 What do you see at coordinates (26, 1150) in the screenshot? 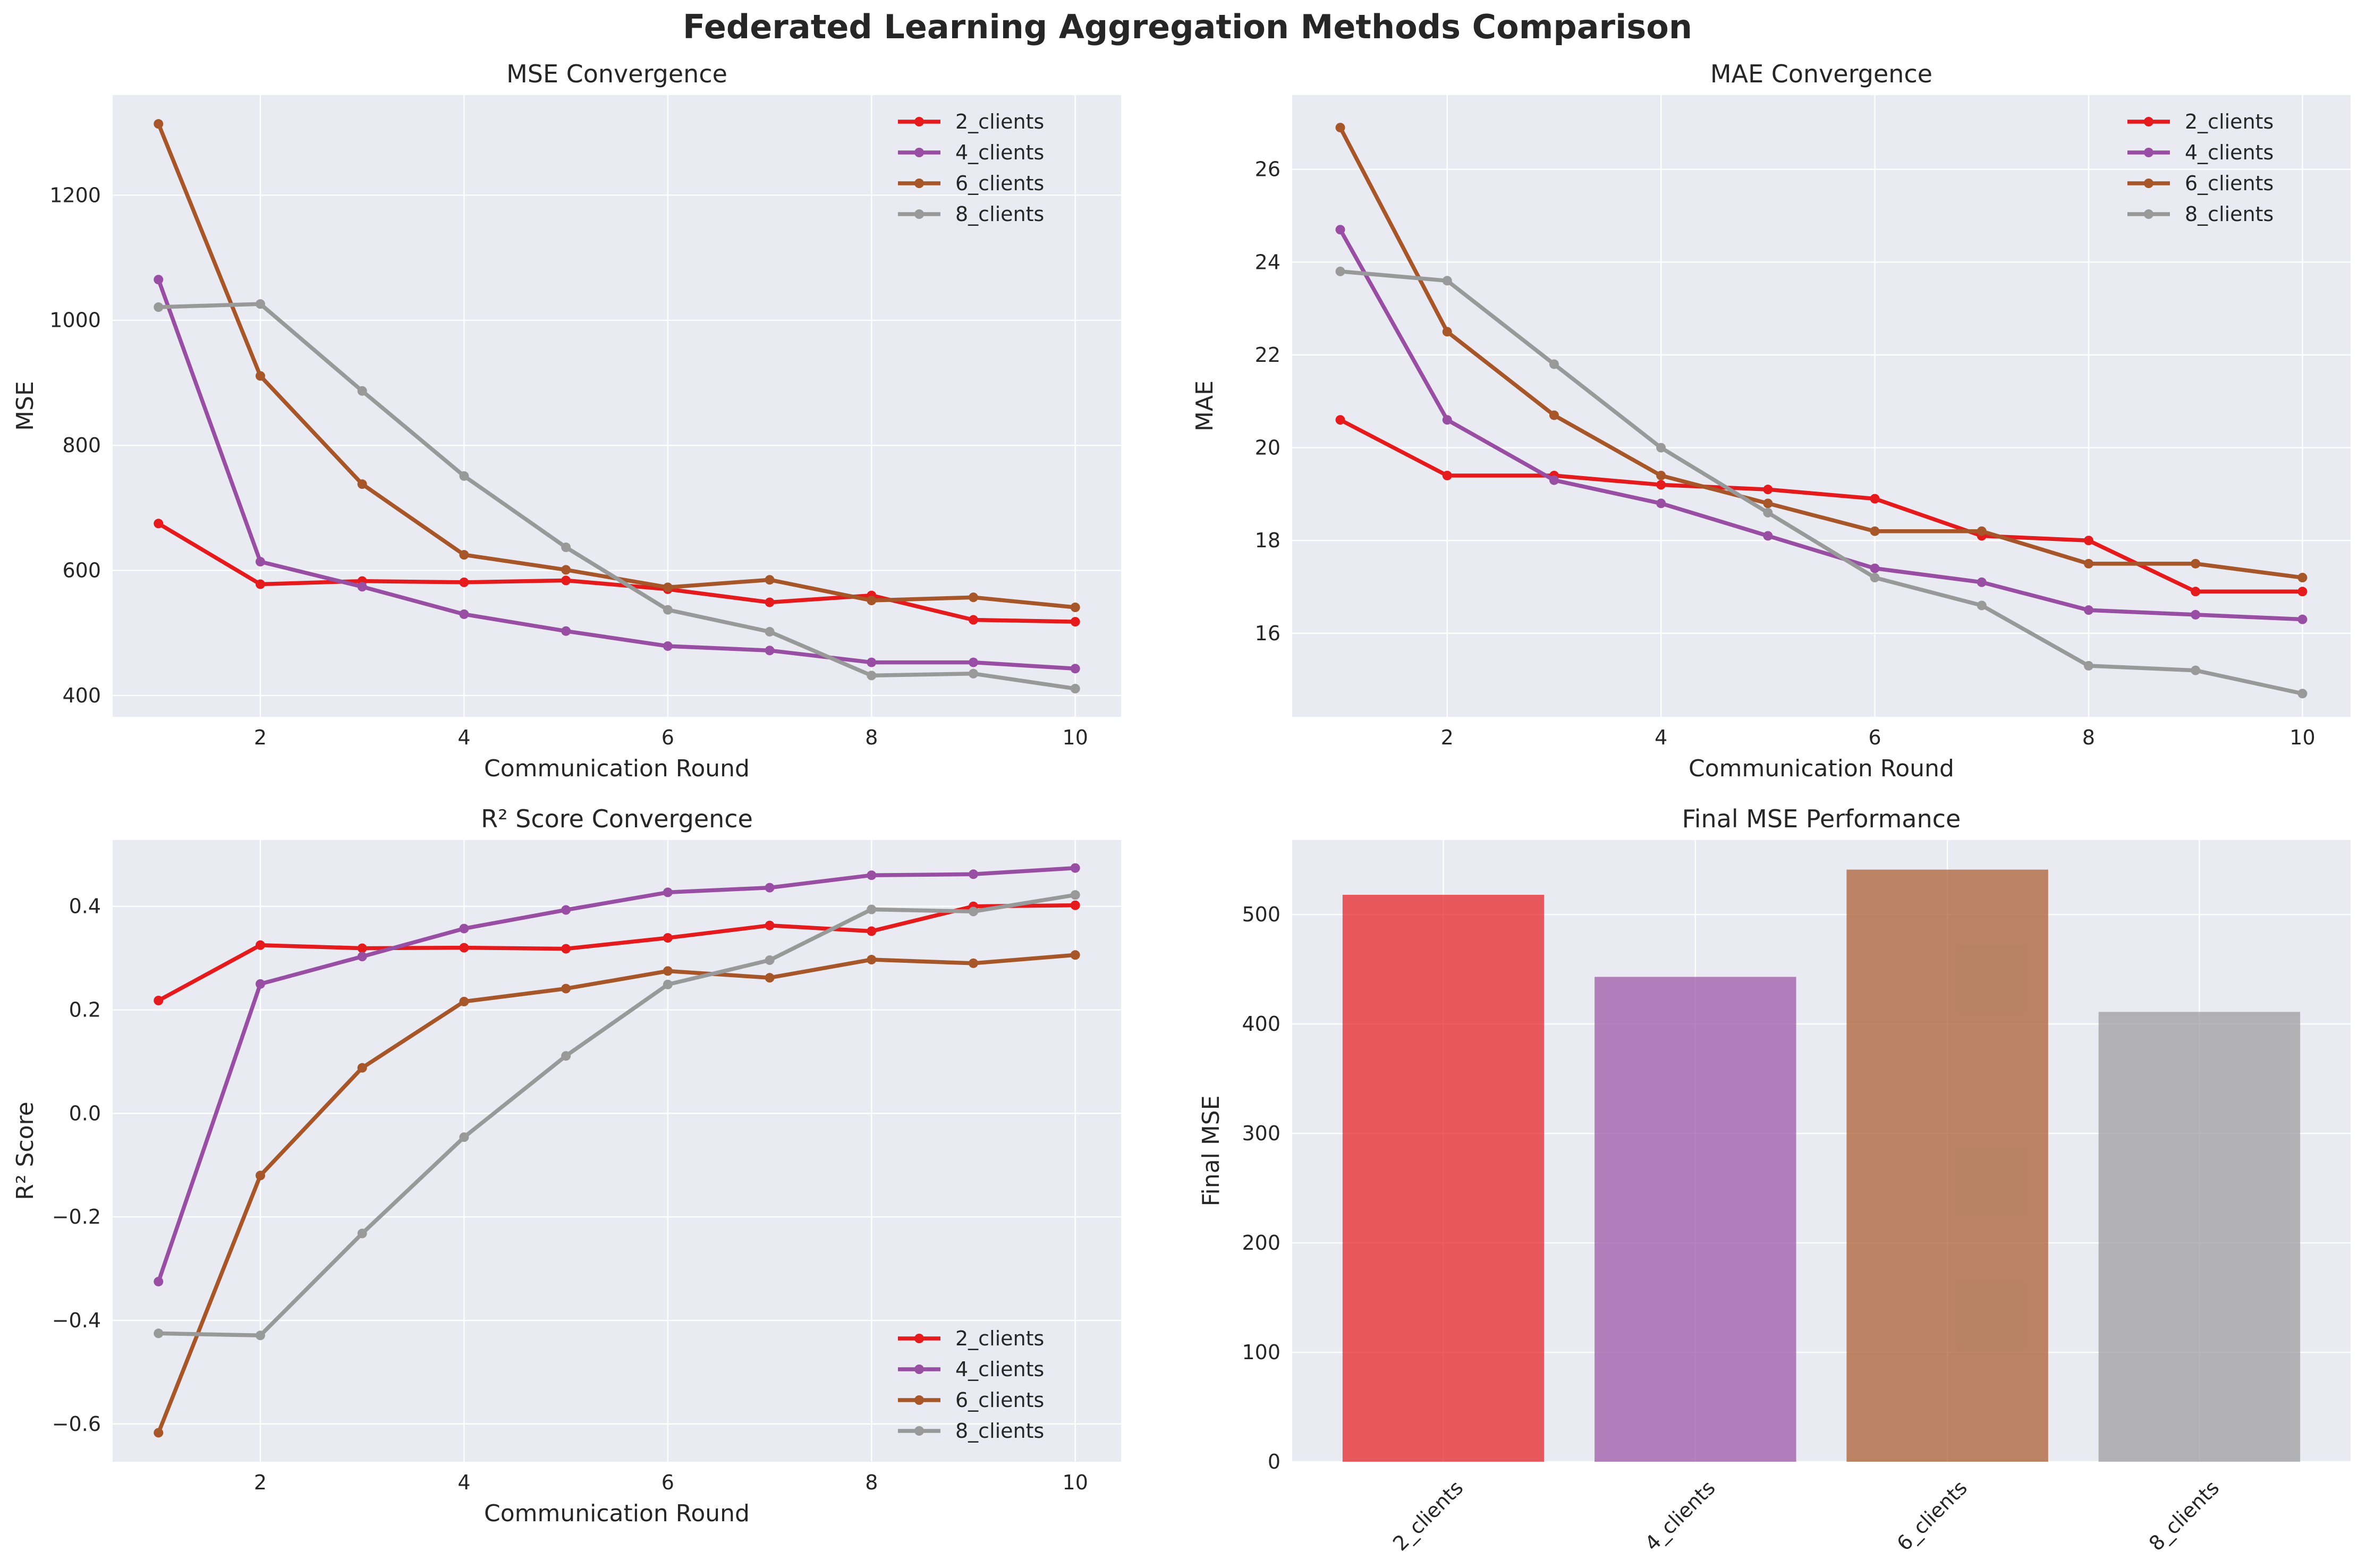
I see `y-axis-label: R² Score` at bounding box center [26, 1150].